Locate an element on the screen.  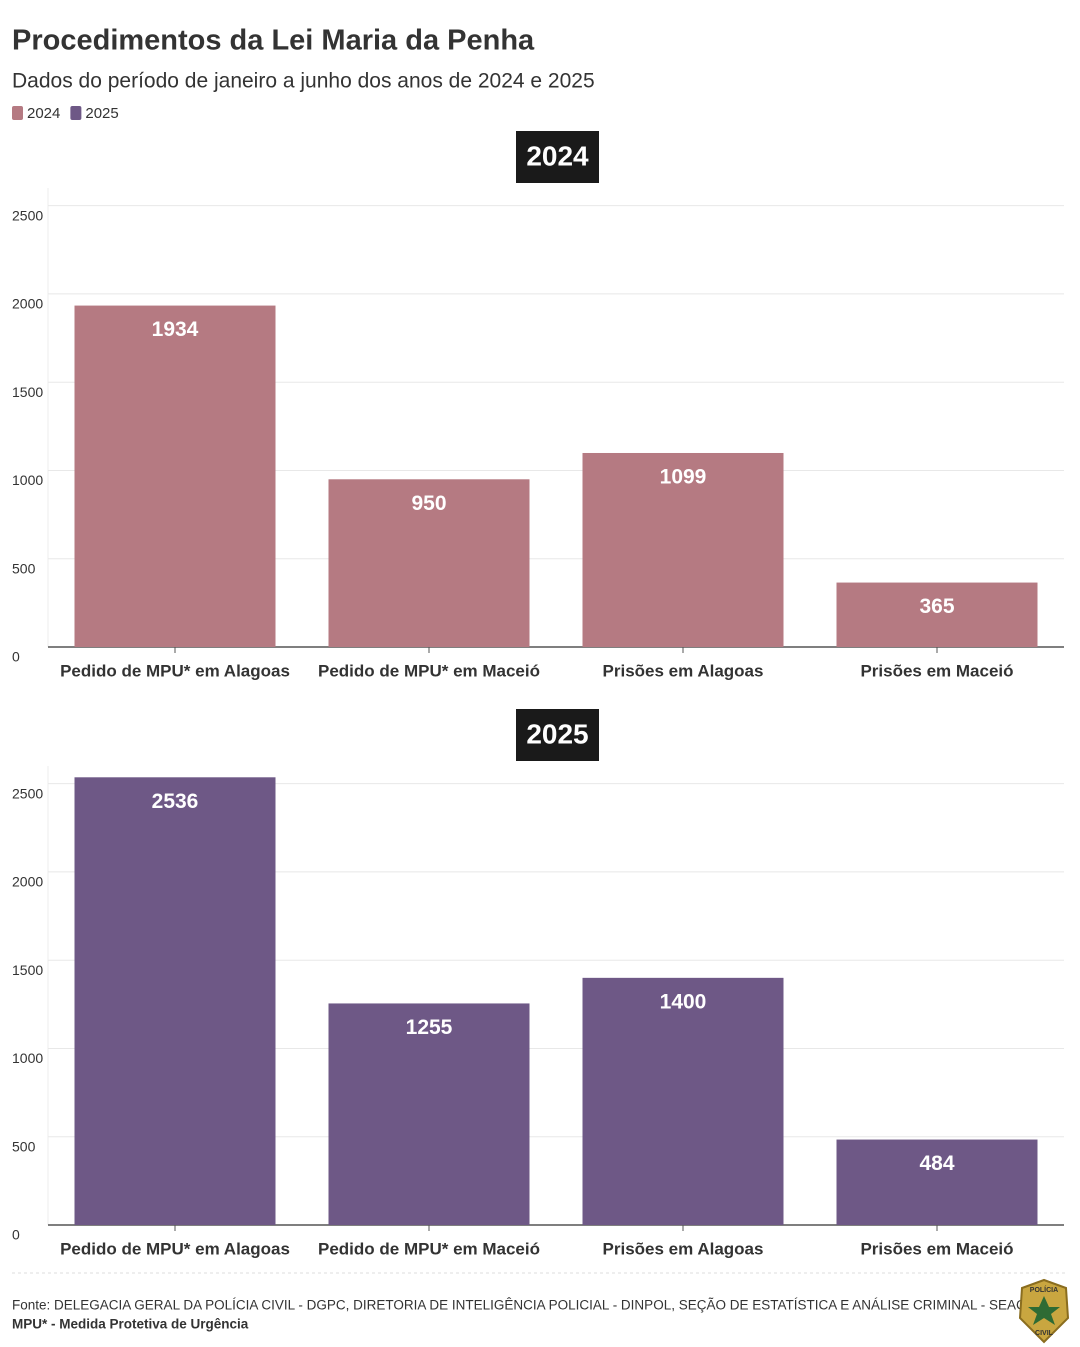
chart-title: 2024 is located at coordinates (557, 155).